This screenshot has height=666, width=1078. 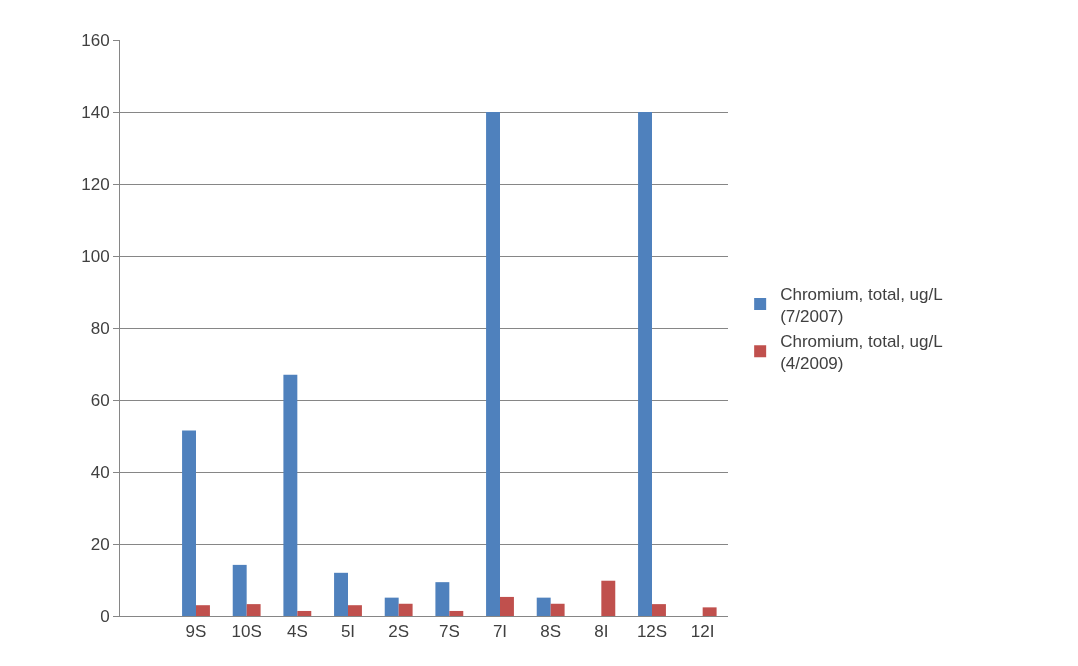 I want to click on y-tick-label: 80, so click(x=100, y=328).